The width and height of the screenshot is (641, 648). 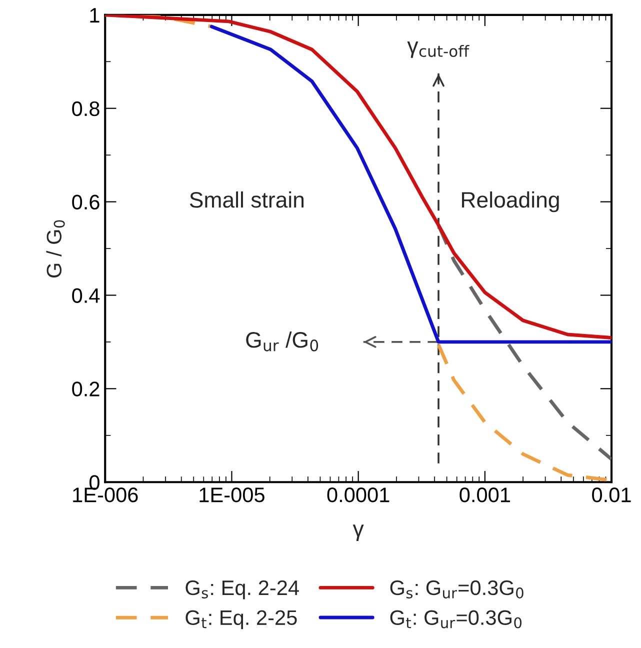 What do you see at coordinates (485, 495) in the screenshot?
I see `x-tick-label: 0.001` at bounding box center [485, 495].